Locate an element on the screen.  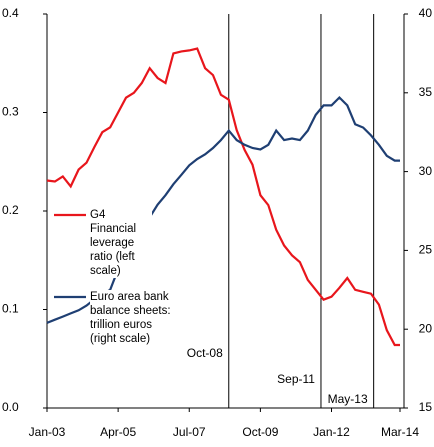
y2-tick-label: 30 is located at coordinates (426, 171).